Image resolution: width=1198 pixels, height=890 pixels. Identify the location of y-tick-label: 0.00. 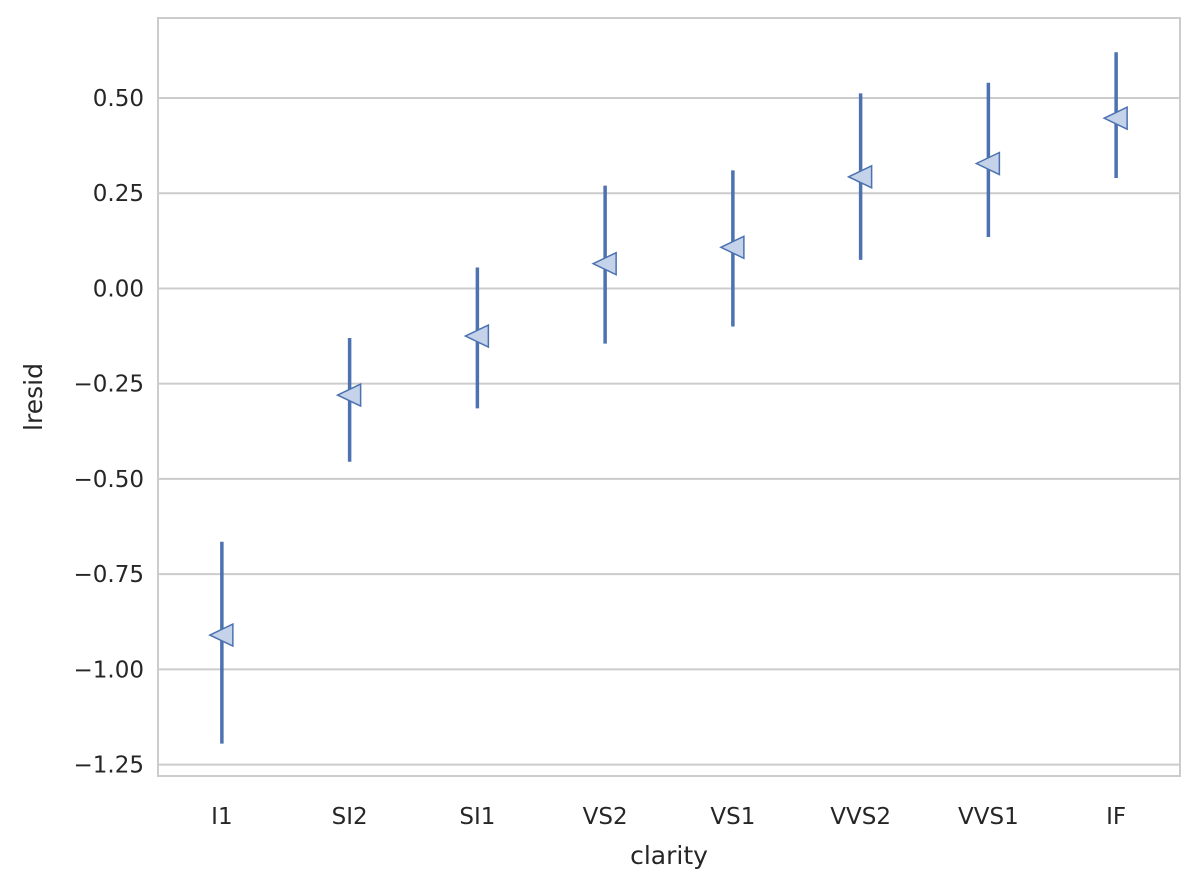
(118, 289).